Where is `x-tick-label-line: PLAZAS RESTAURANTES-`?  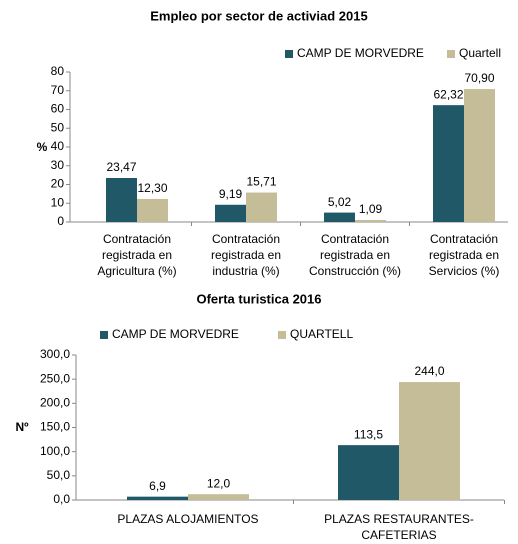
x-tick-label-line: PLAZAS RESTAURANTES- is located at coordinates (399, 519).